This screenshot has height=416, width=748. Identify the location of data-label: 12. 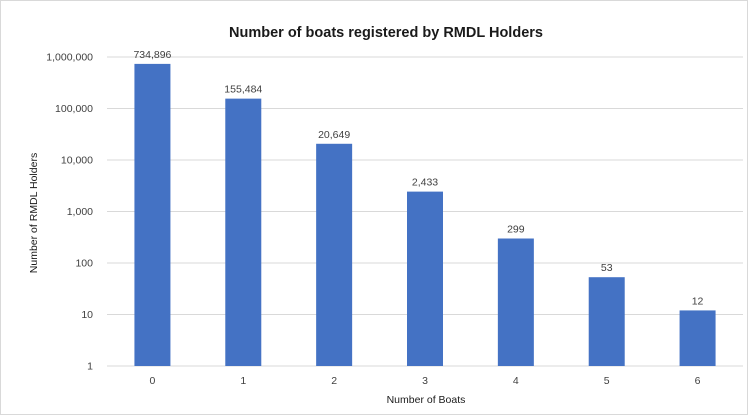
(698, 301).